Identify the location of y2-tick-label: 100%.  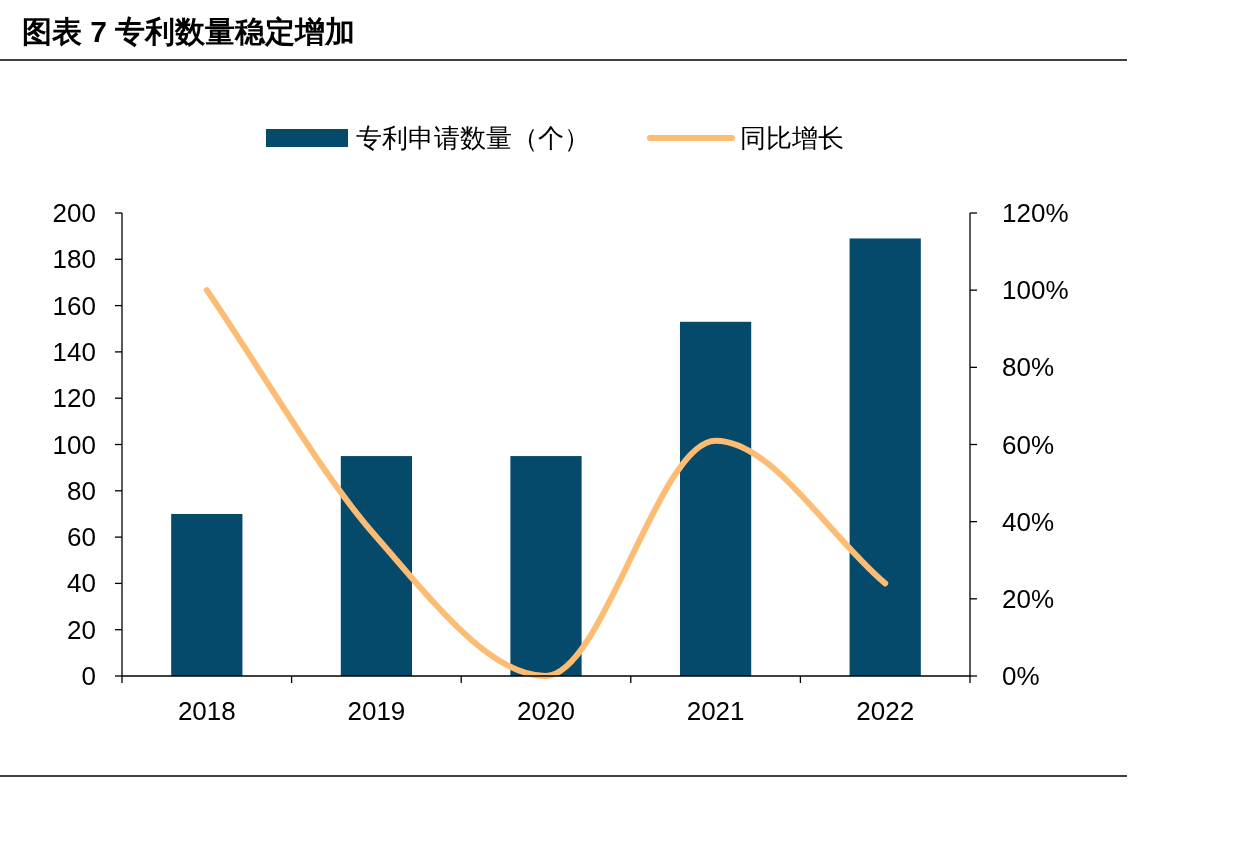
(1035, 290).